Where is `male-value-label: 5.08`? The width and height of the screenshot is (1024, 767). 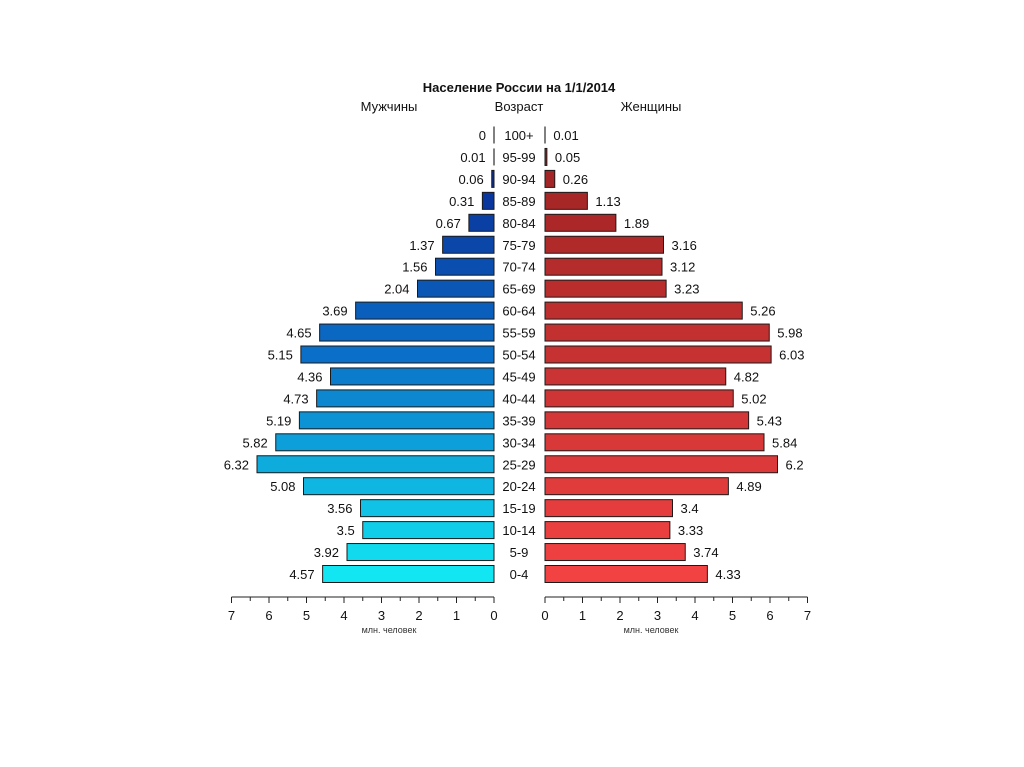
male-value-label: 5.08 is located at coordinates (282, 486).